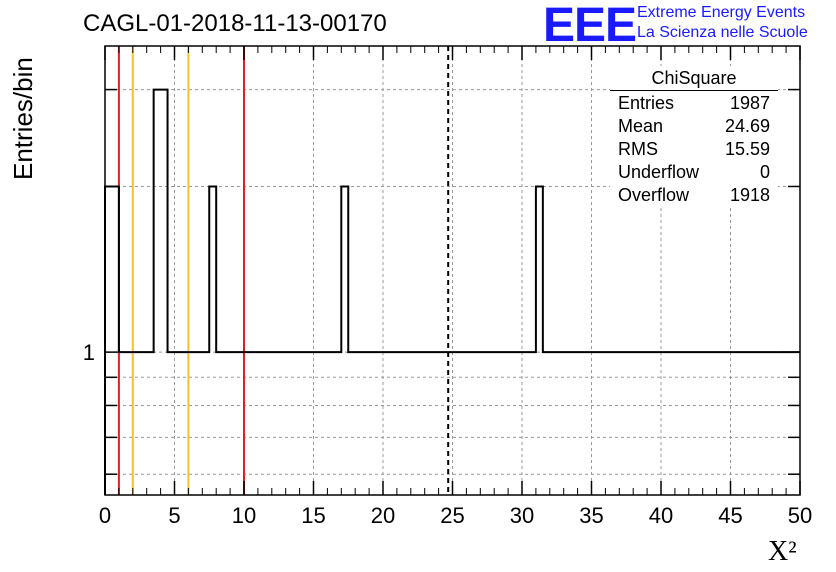 This screenshot has height=572, width=836. Describe the element at coordinates (747, 126) in the screenshot. I see `stats-value: 24.69` at that location.